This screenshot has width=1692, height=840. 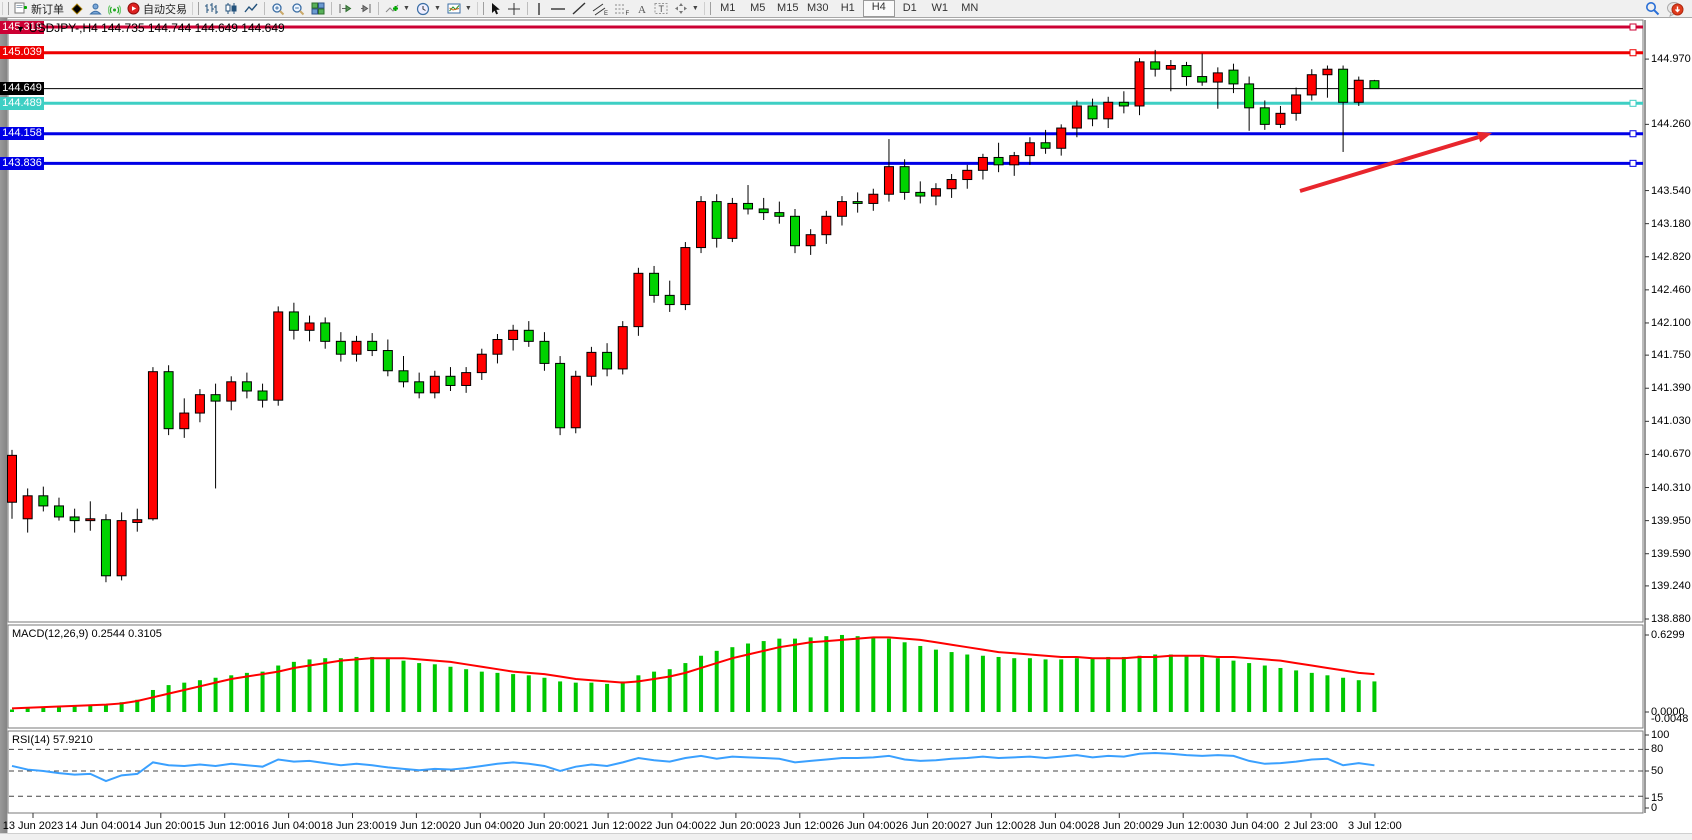 What do you see at coordinates (579, 8) in the screenshot?
I see `trendline-button` at bounding box center [579, 8].